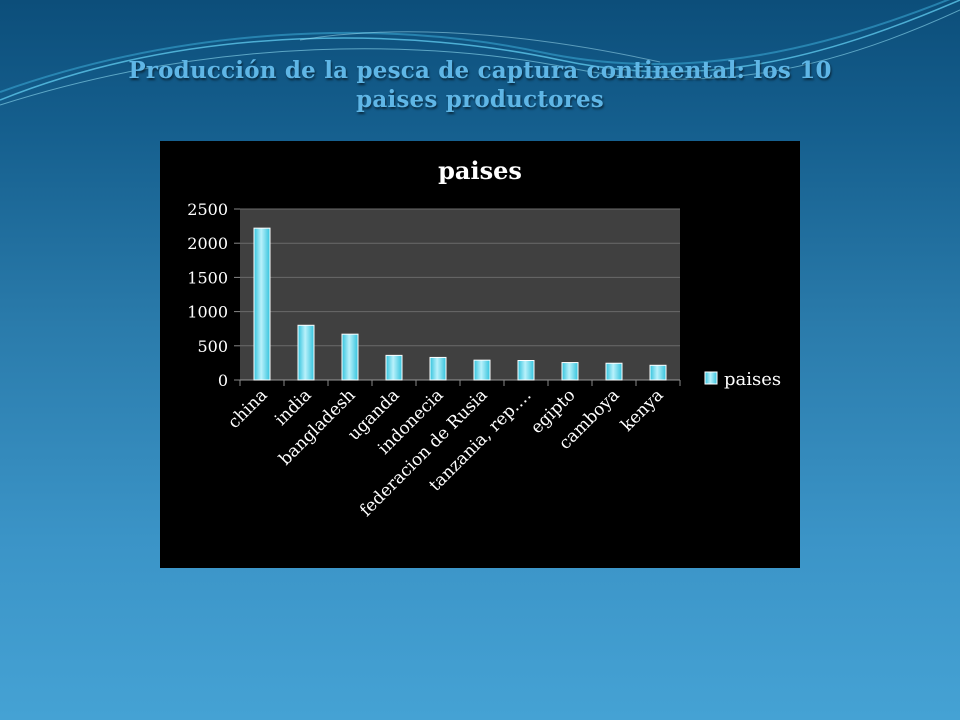 The height and width of the screenshot is (720, 960). What do you see at coordinates (480, 170) in the screenshot?
I see `chart-title: paises` at bounding box center [480, 170].